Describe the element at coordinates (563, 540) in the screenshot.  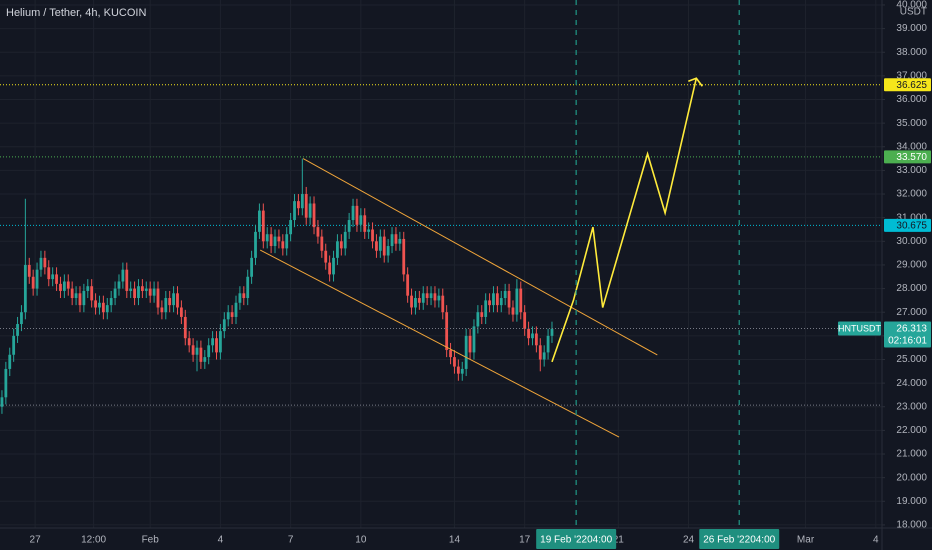
I see `time-marker-label: 19 Feb '22` at that location.